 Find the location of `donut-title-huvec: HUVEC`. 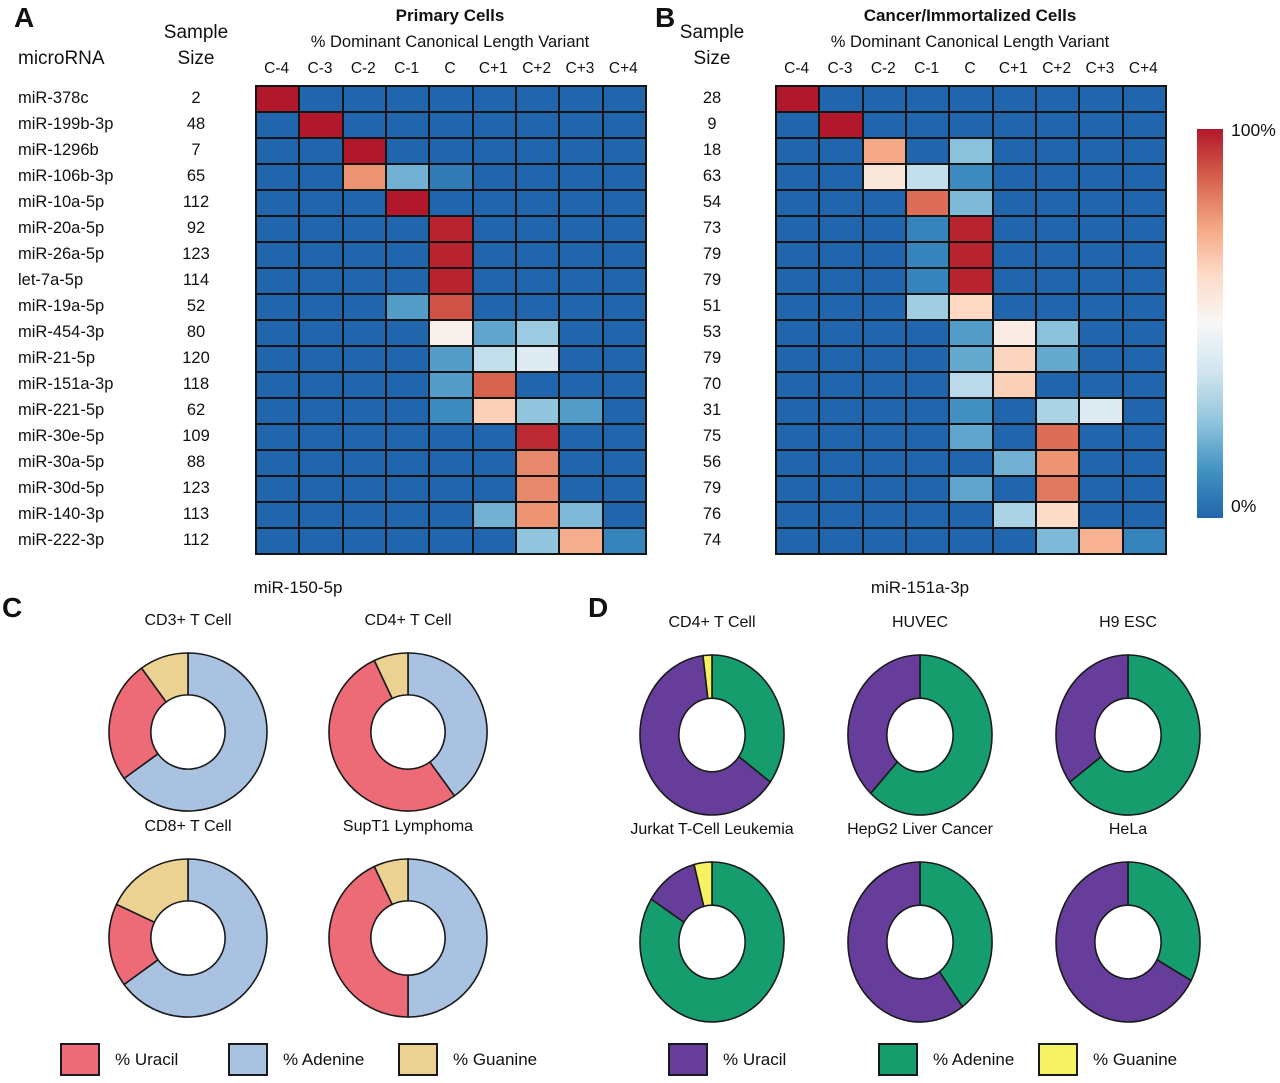

donut-title-huvec: HUVEC is located at coordinates (919, 622).